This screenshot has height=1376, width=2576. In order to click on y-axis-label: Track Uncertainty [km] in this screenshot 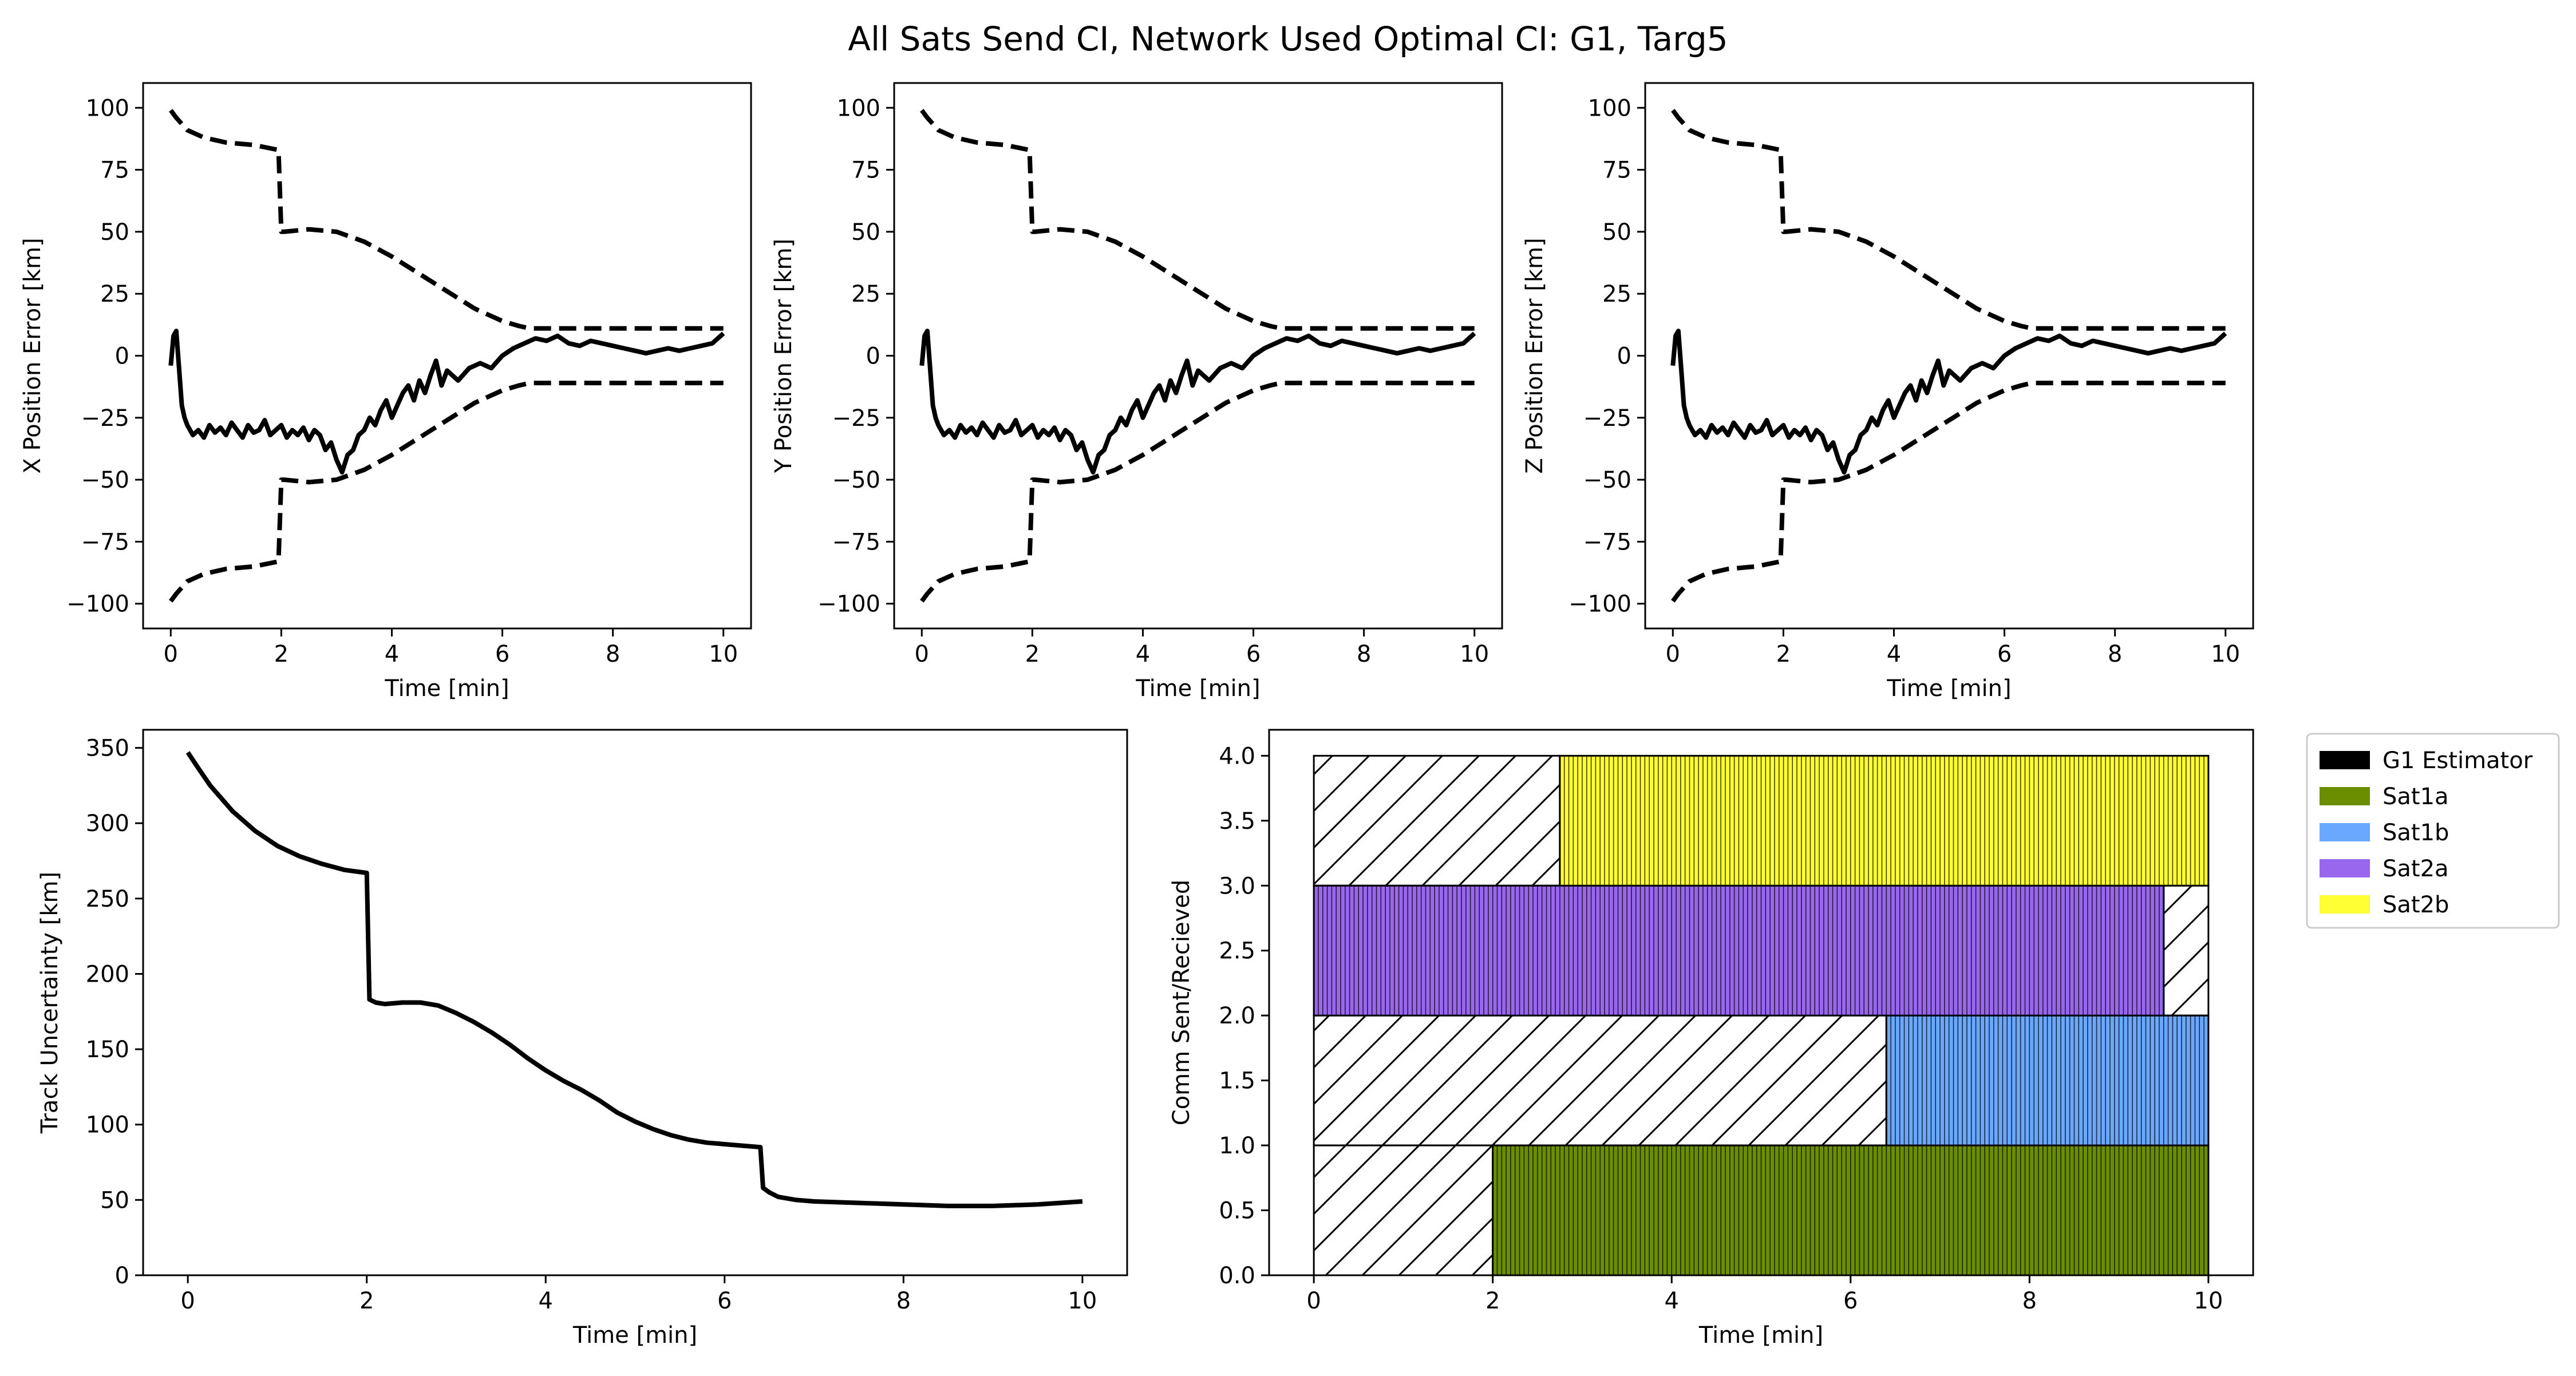, I will do `click(50, 1003)`.